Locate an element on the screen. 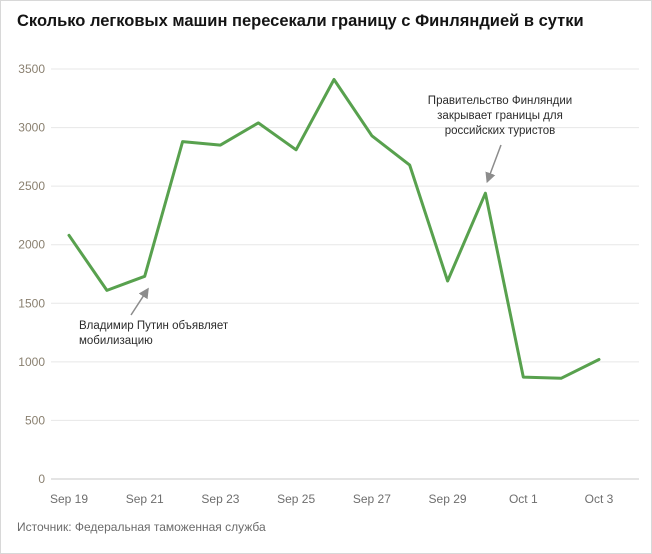  annotation-text-line: мобилизацию is located at coordinates (116, 341).